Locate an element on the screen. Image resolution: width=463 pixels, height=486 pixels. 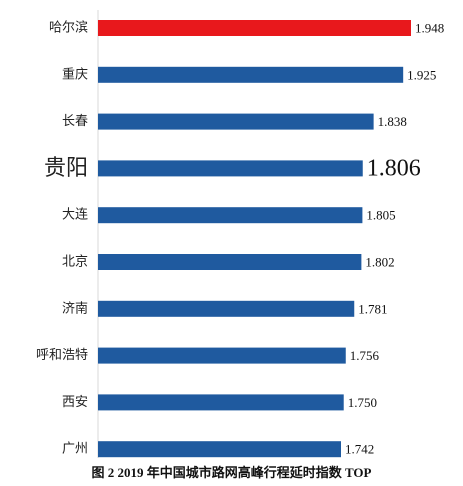
bar-row: 北京 1.802 is located at coordinates (228, 262).